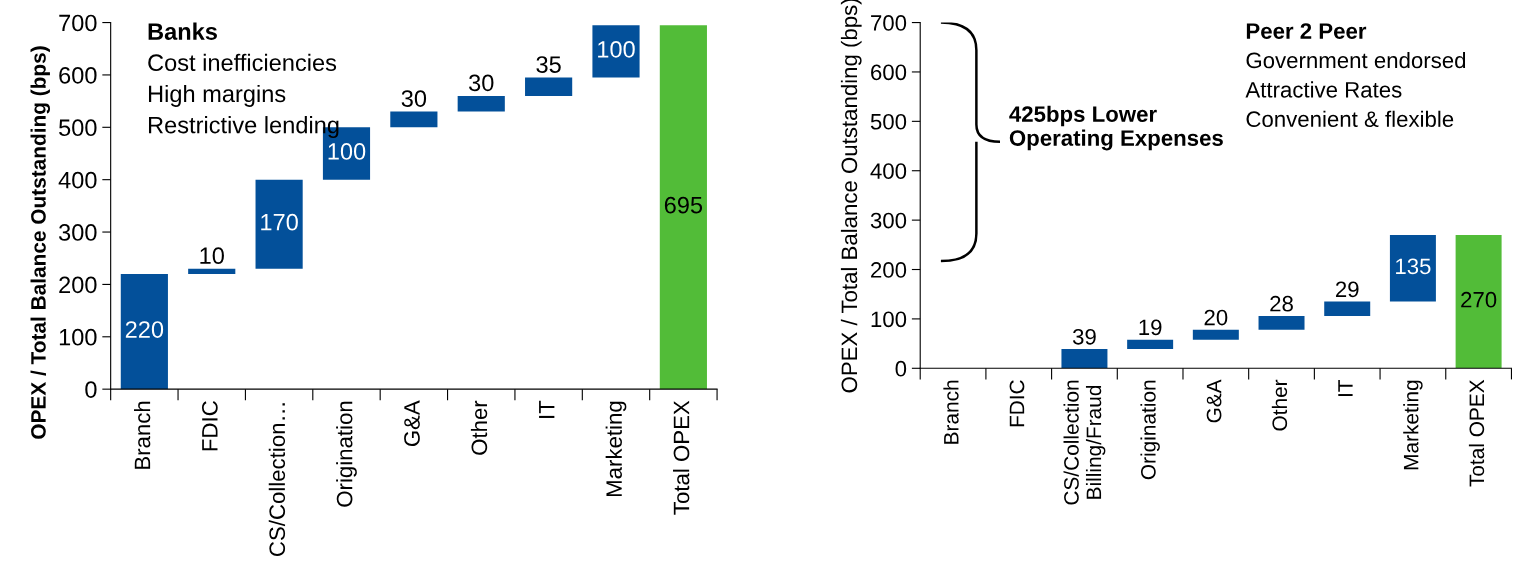 The width and height of the screenshot is (1516, 564). What do you see at coordinates (1350, 119) in the screenshot?
I see `annotation: Convenient & flexible` at bounding box center [1350, 119].